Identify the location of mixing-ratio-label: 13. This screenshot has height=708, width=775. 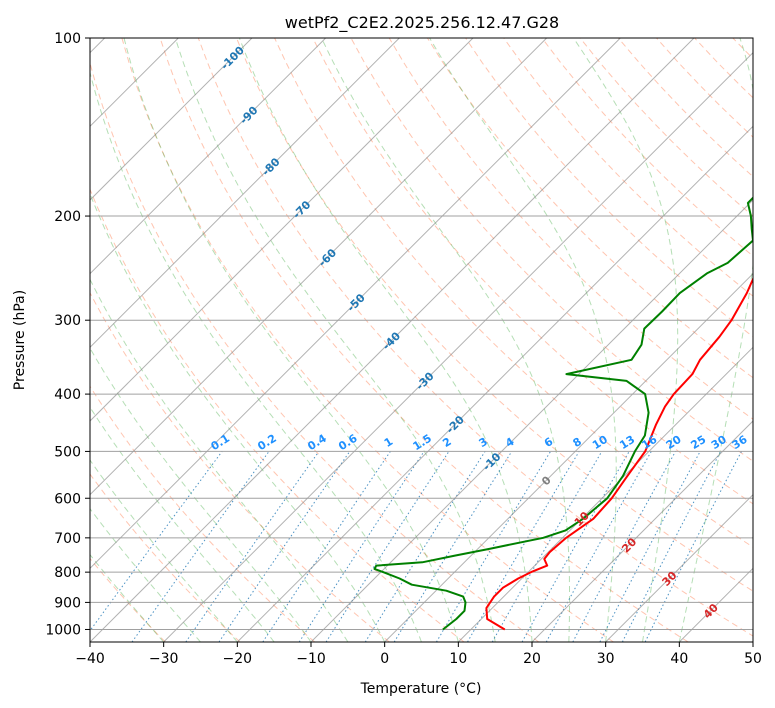
(627, 442).